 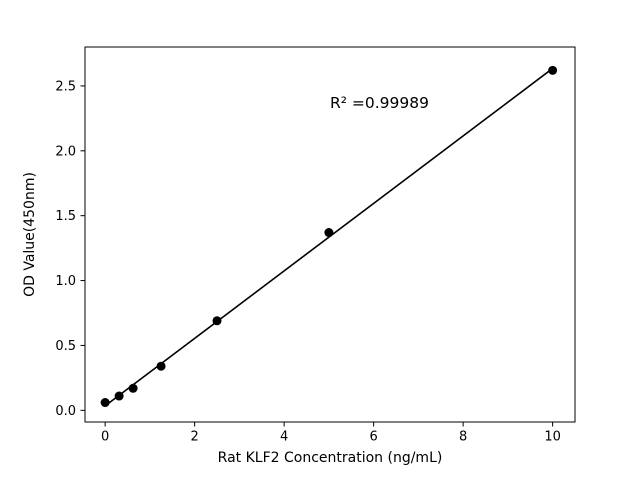 I want to click on x-axis-label: Rat KLF2 Concentration (ng/mL), so click(x=330, y=458).